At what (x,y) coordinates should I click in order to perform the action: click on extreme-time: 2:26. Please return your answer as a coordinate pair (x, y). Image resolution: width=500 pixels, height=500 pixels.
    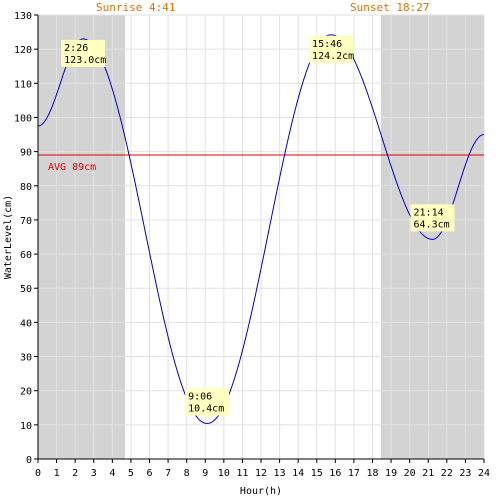
    Looking at the image, I should click on (76, 48).